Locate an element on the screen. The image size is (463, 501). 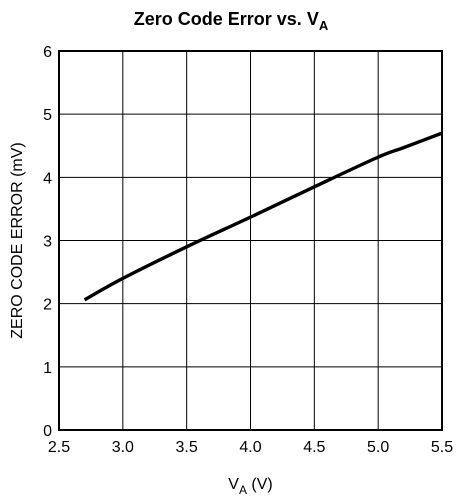
x-tick-label: 3.5 is located at coordinates (187, 447).